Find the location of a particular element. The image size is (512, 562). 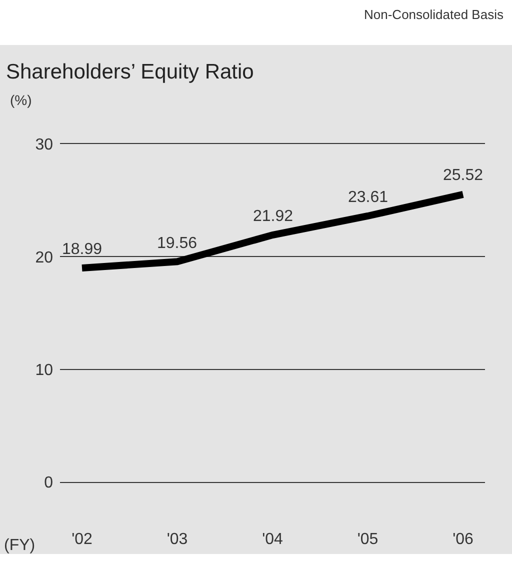

y-axis-title: (%) is located at coordinates (21, 100).